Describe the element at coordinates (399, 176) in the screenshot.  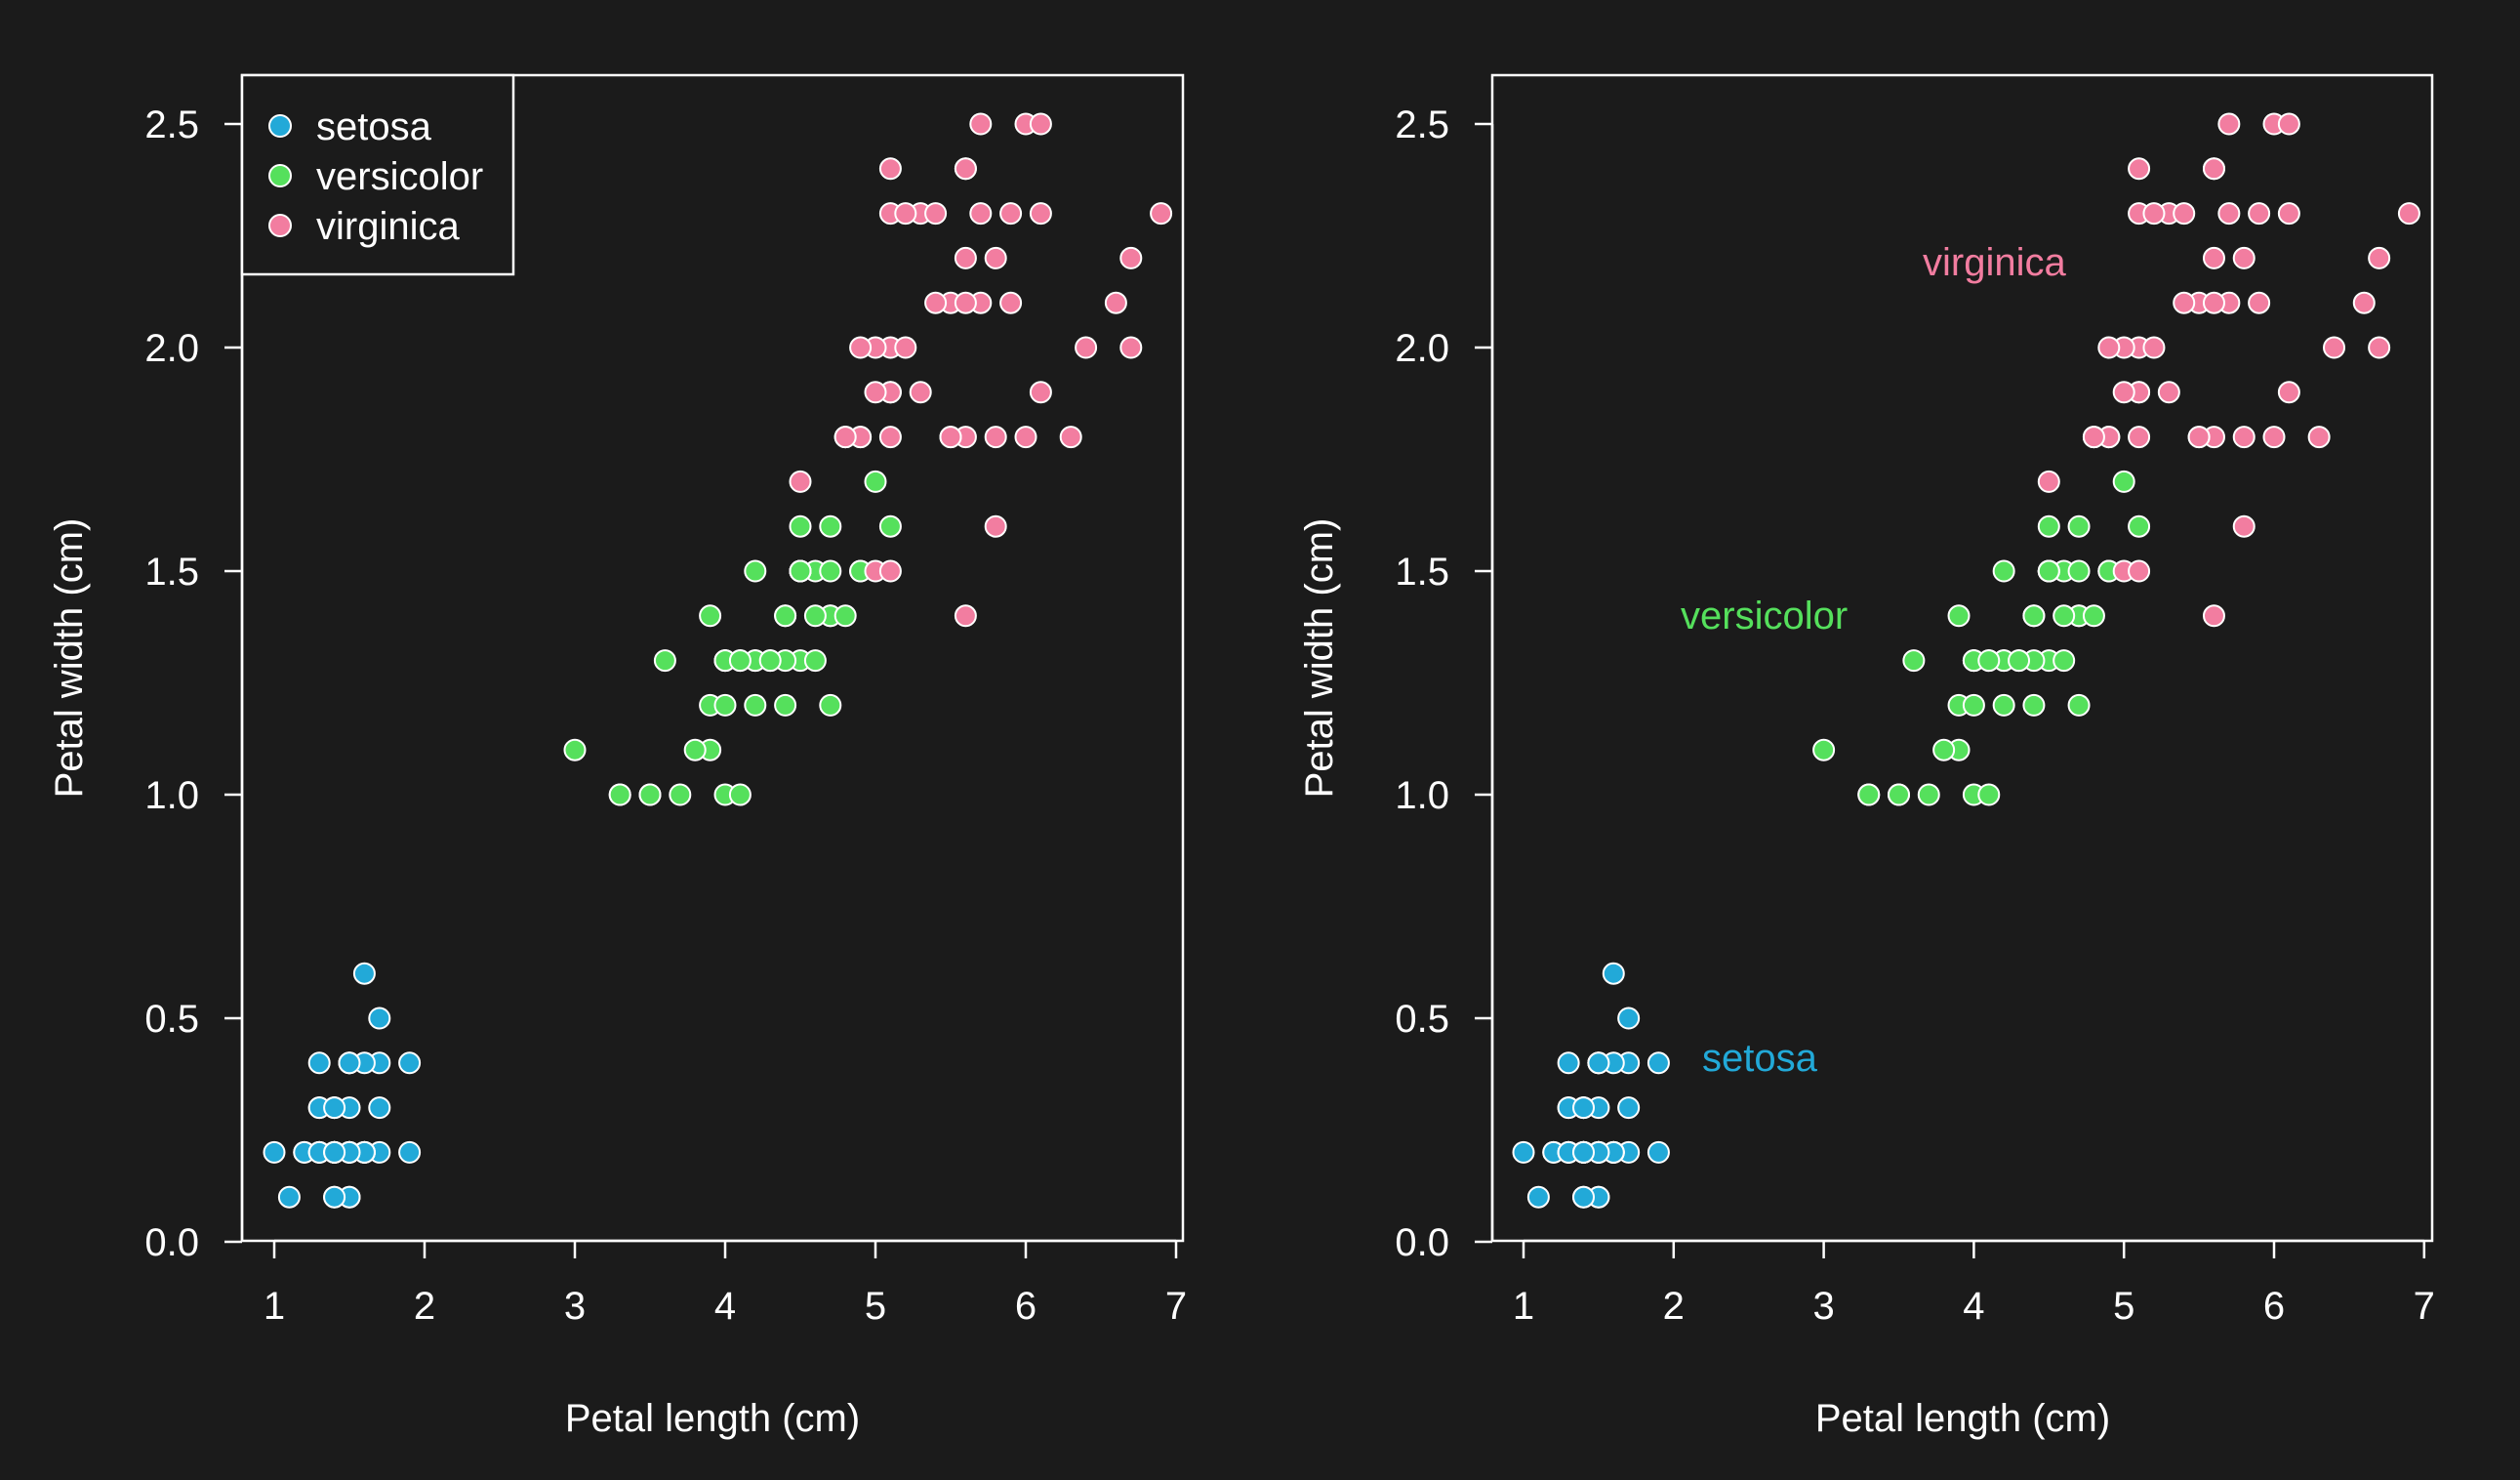
I see `legend-label-versicolor: versicolor` at that location.